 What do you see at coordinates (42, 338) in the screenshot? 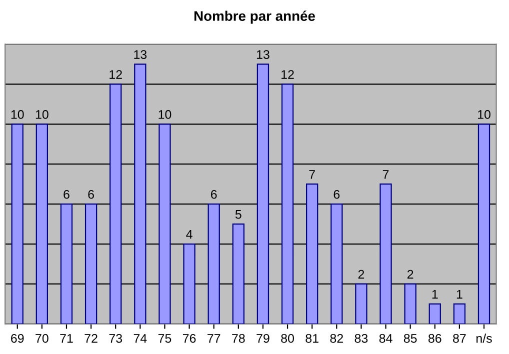
I see `x-tick-label: 70` at bounding box center [42, 338].